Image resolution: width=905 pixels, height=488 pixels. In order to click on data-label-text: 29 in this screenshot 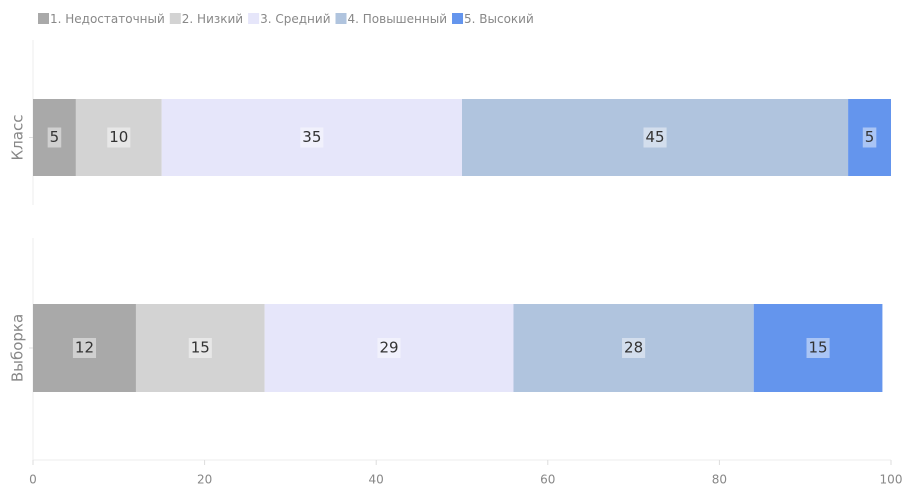, I will do `click(389, 348)`.